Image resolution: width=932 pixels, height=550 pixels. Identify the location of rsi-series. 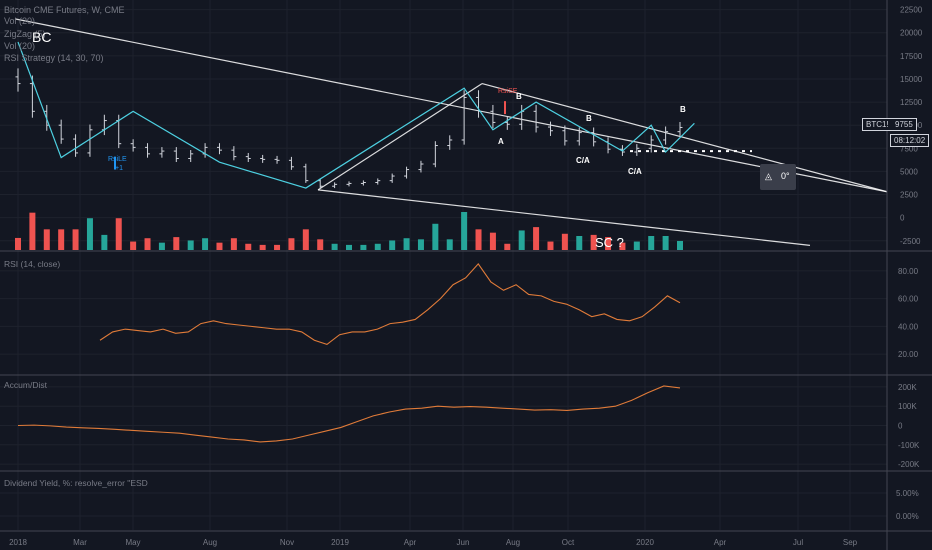
(390, 304).